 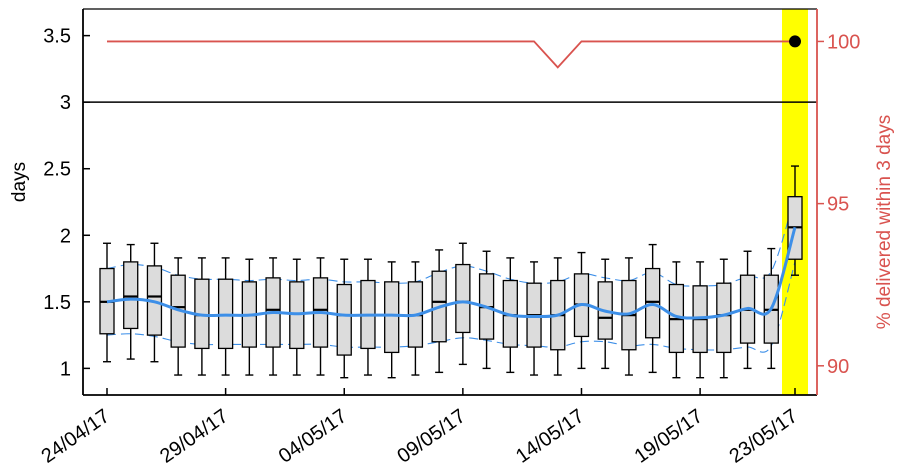 What do you see at coordinates (451, 54) in the screenshot?
I see `series-delivered-line` at bounding box center [451, 54].